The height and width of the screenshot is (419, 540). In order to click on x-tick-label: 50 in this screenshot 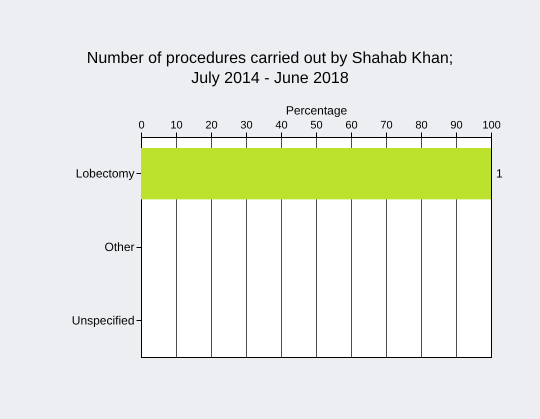, I will do `click(316, 126)`.